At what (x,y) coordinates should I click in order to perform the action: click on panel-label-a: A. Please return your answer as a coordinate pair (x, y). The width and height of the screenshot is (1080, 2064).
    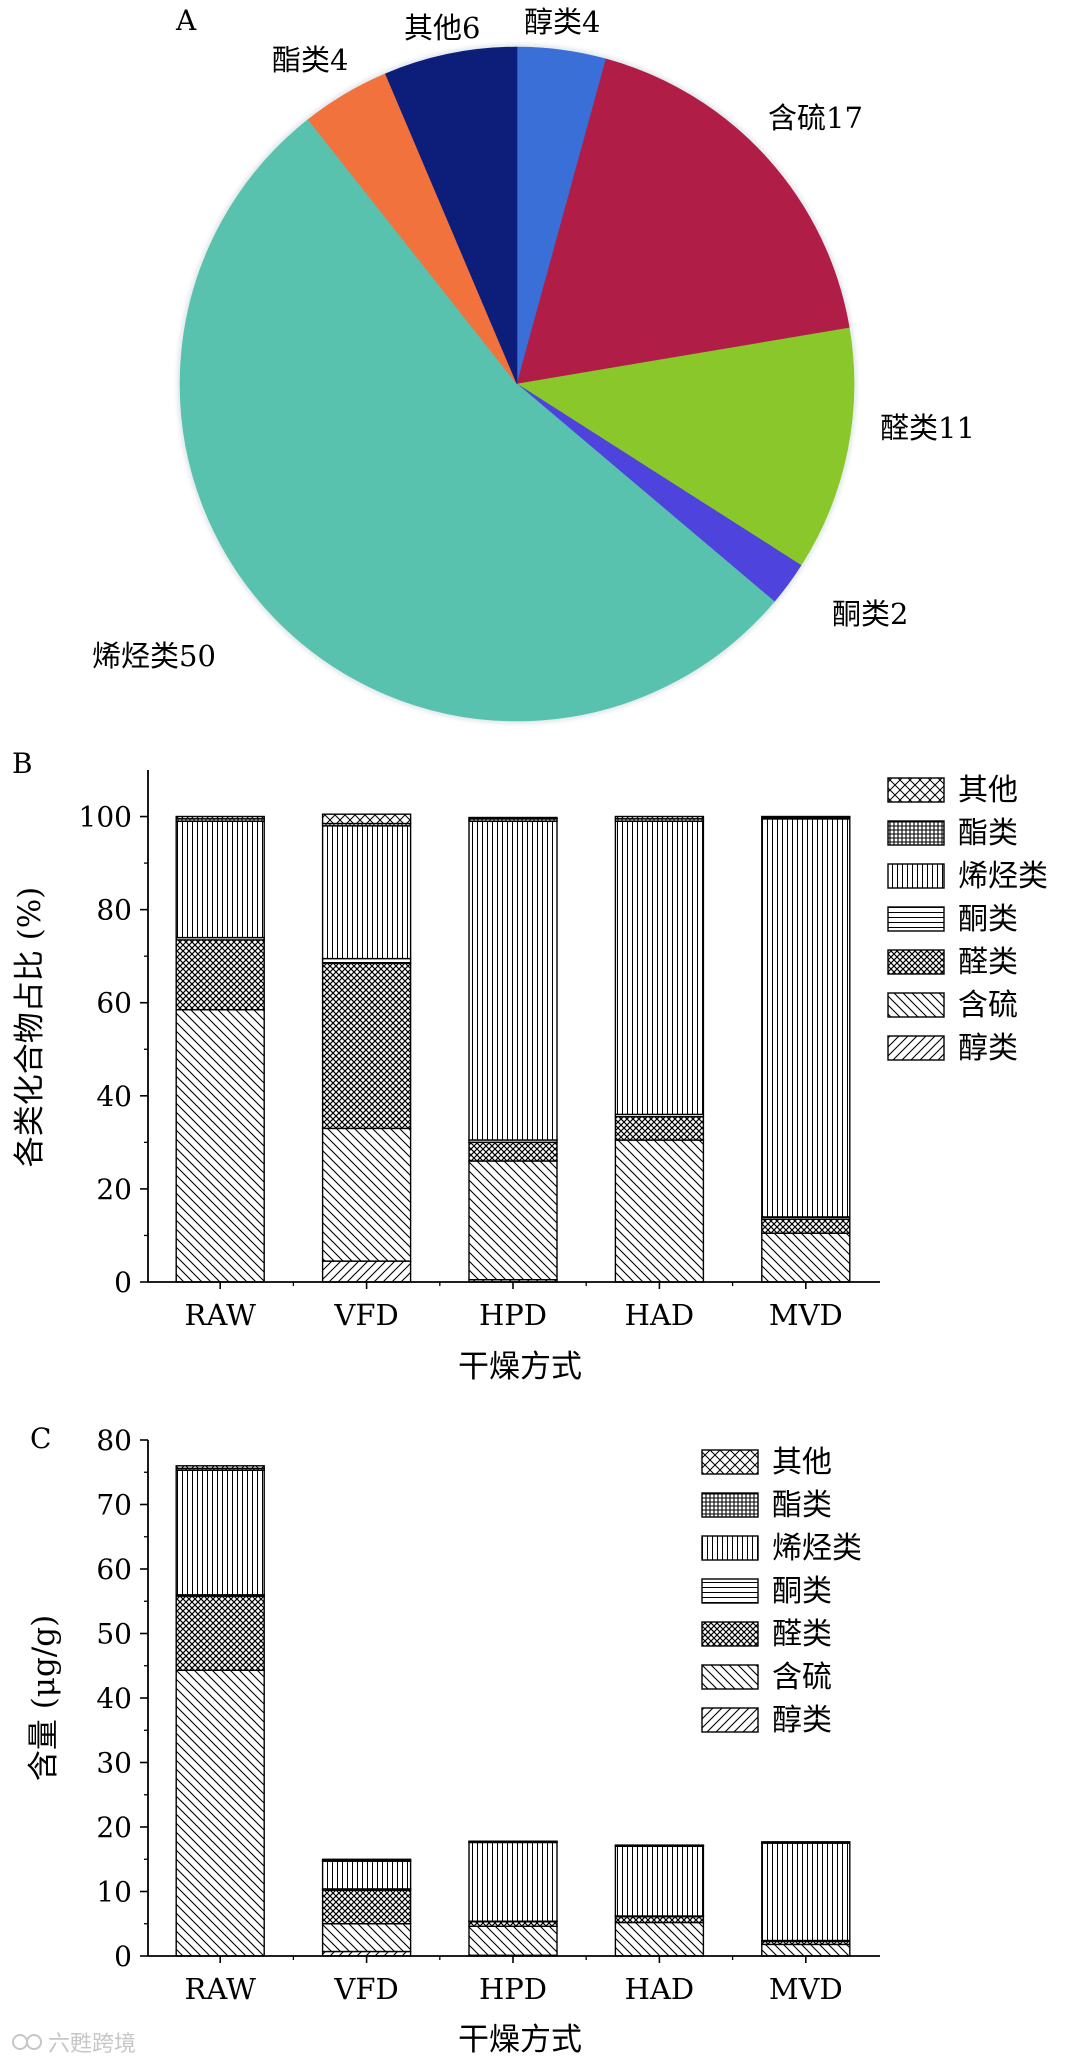
    Looking at the image, I should click on (186, 20).